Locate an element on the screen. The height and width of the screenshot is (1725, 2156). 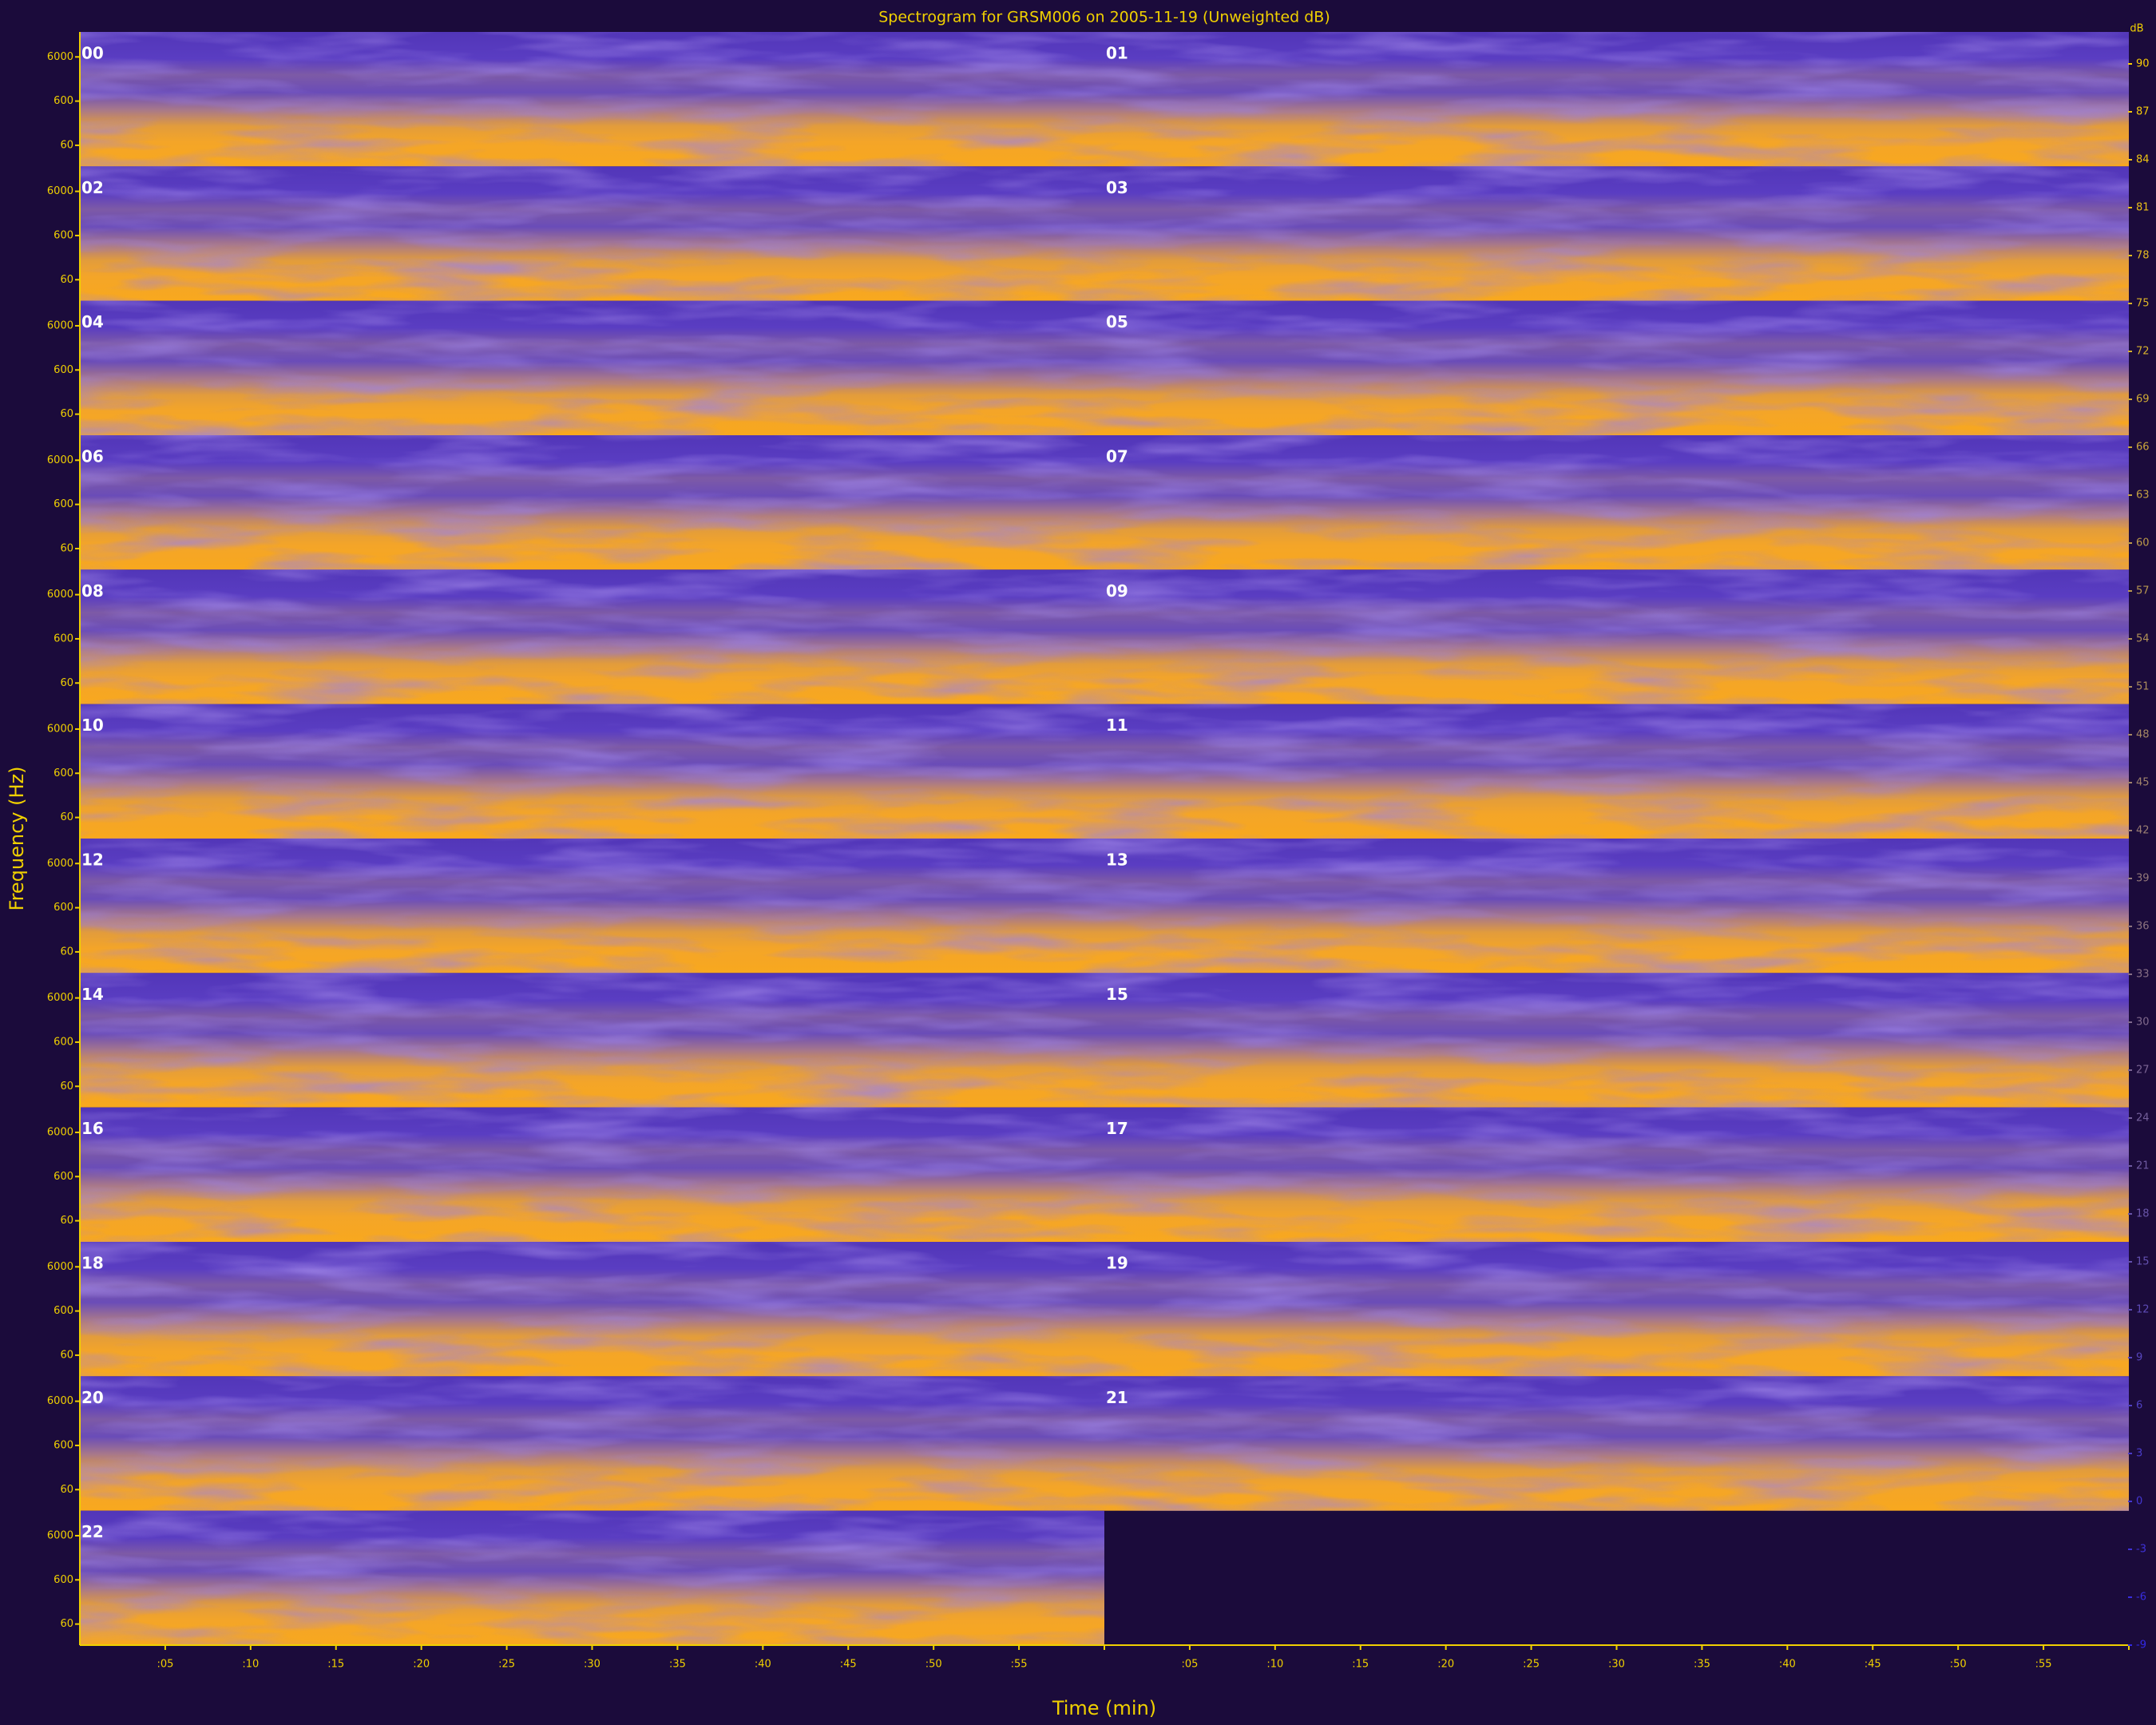
colorbar-tick-label: -6 is located at coordinates (2141, 1598).